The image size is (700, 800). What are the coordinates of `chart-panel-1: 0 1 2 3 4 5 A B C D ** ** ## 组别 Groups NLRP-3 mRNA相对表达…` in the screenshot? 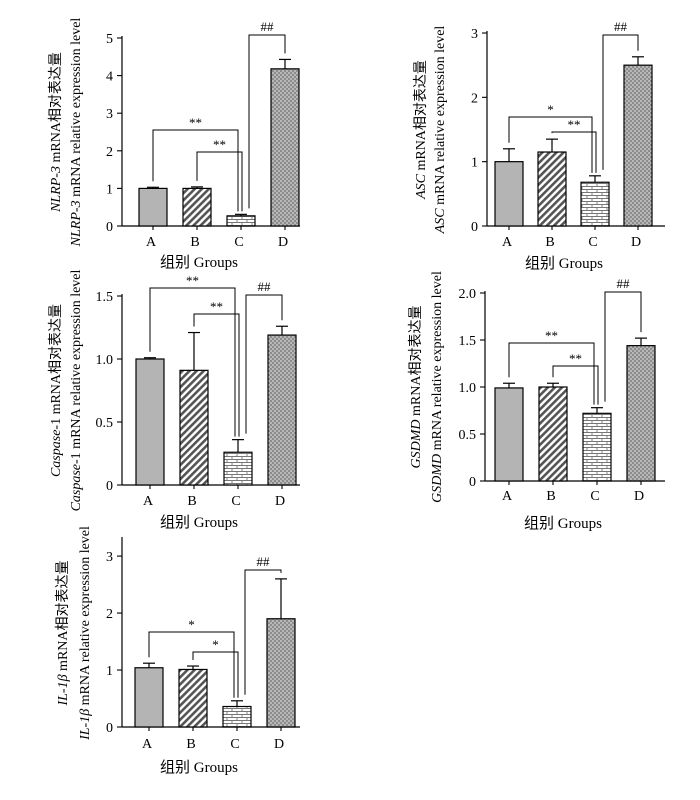 It's located at (174, 144).